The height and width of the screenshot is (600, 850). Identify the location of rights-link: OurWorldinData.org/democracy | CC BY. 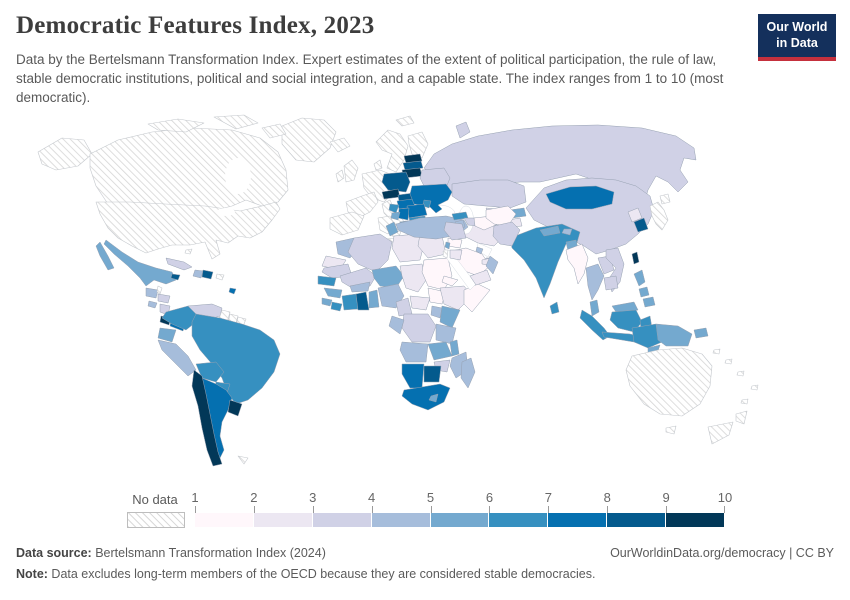
(722, 553).